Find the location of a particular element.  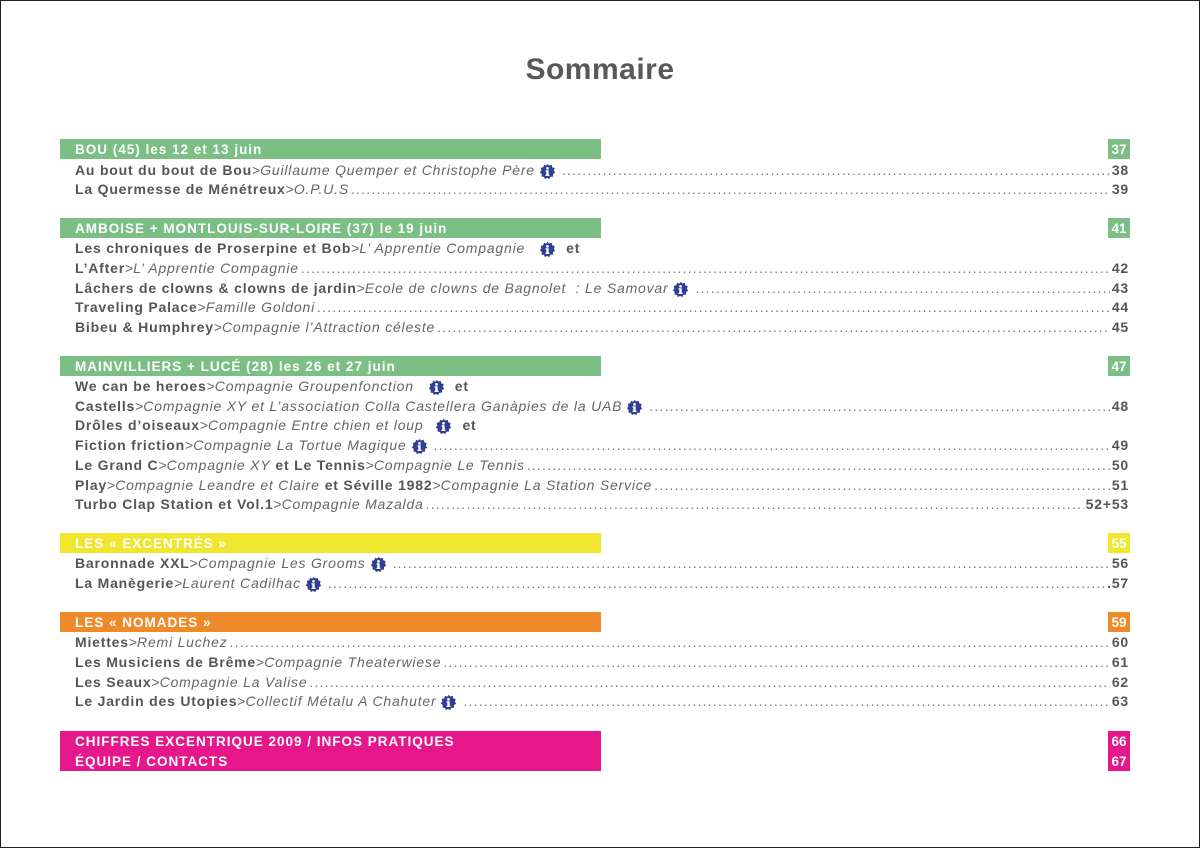

entry-company: Guillaume Quemper et Christophe Père is located at coordinates (397, 170).